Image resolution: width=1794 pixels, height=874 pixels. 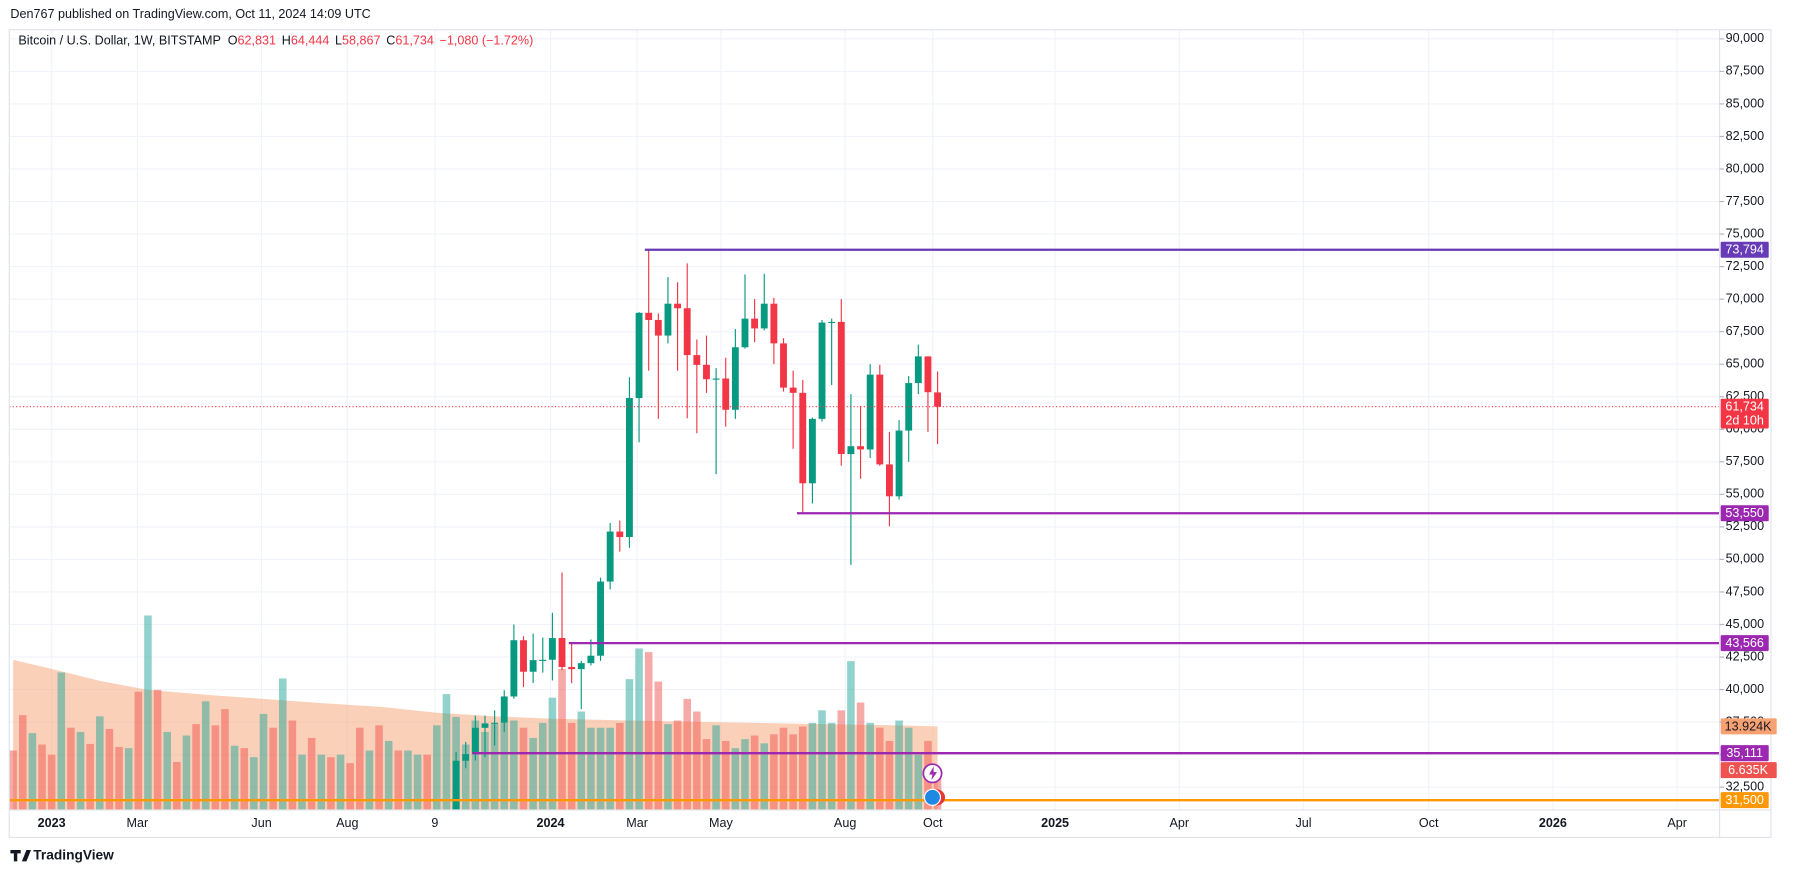 What do you see at coordinates (1745, 461) in the screenshot?
I see `y-tick-label: 57,500` at bounding box center [1745, 461].